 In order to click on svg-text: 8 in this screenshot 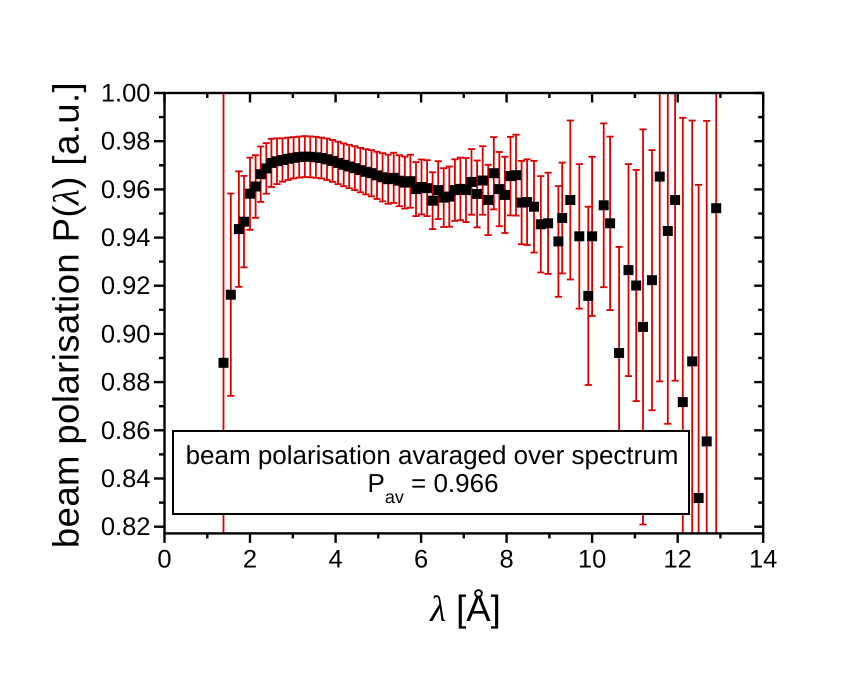, I will do `click(507, 560)`.